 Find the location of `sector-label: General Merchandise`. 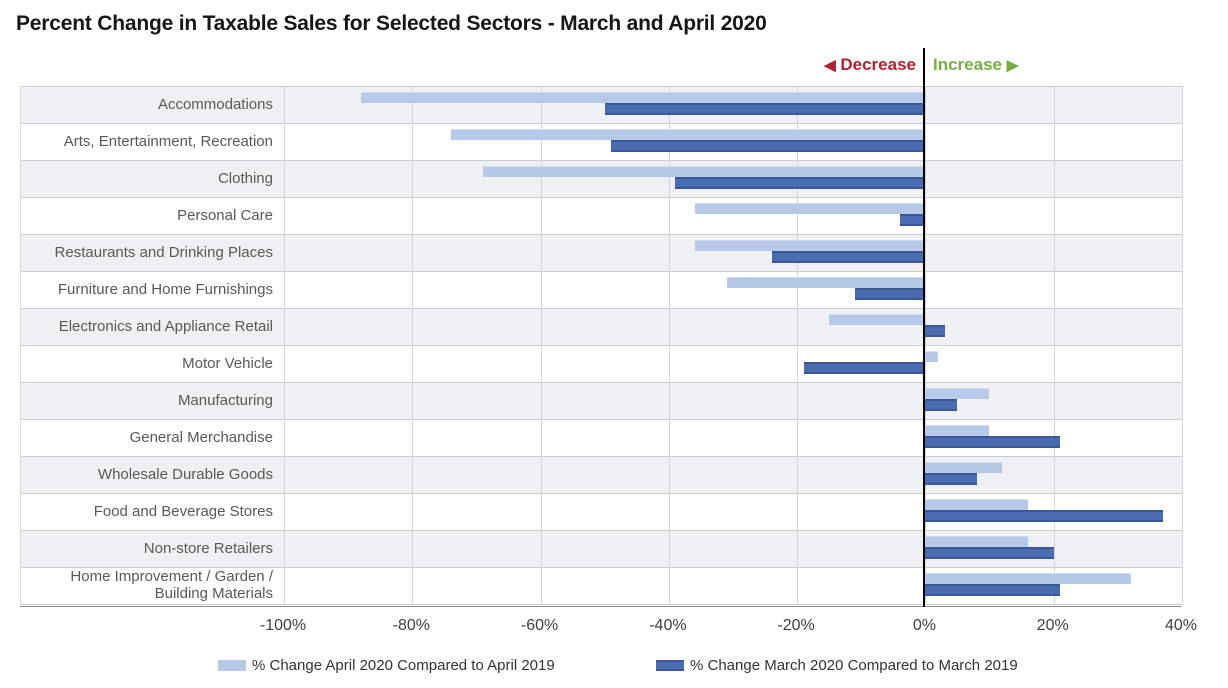

sector-label: General Merchandise is located at coordinates (201, 437).